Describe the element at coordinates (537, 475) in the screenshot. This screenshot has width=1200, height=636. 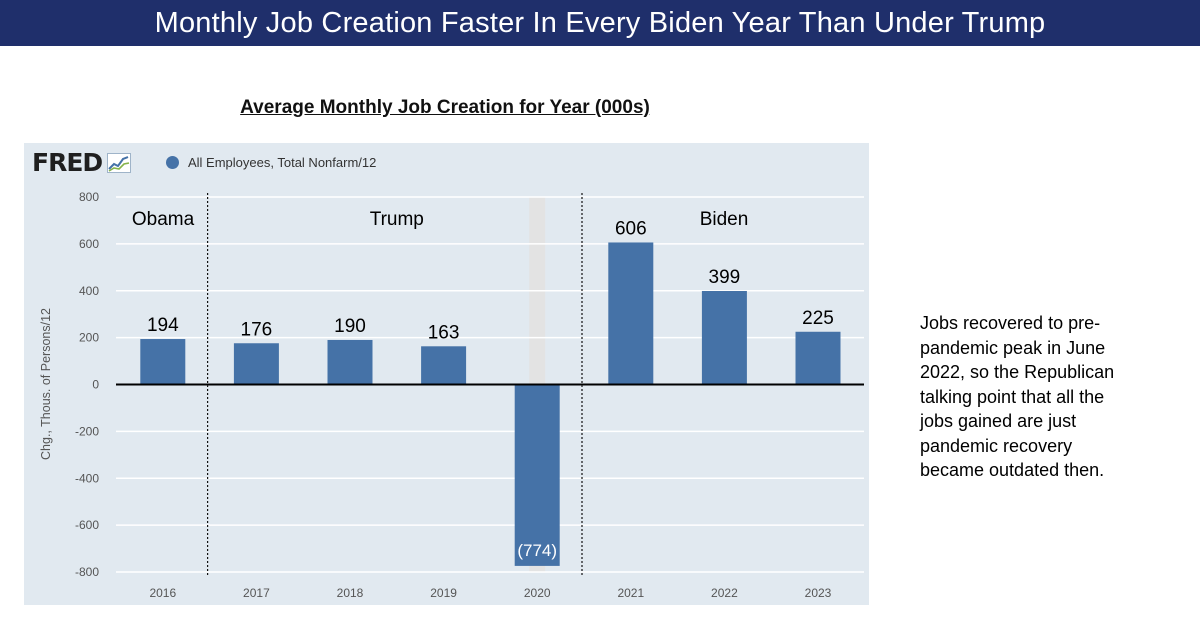
I see `bar-2020` at that location.